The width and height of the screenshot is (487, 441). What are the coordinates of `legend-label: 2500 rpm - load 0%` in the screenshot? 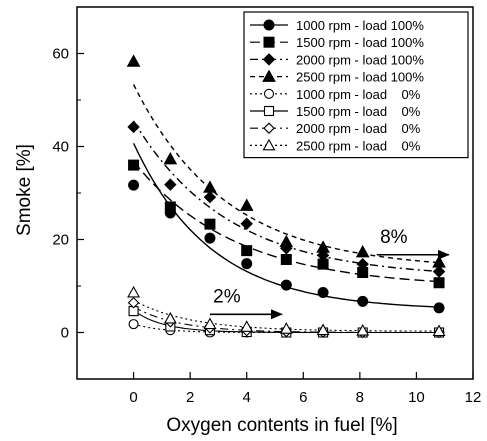 It's located at (358, 145).